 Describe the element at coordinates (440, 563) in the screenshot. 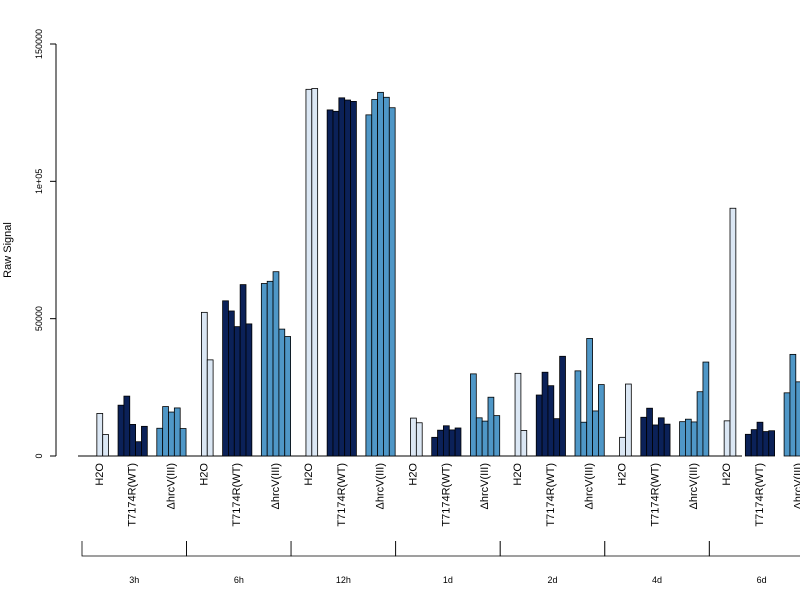

I see `group-brackets: 3h 6h 12h 1d 2d 4d 6d` at that location.